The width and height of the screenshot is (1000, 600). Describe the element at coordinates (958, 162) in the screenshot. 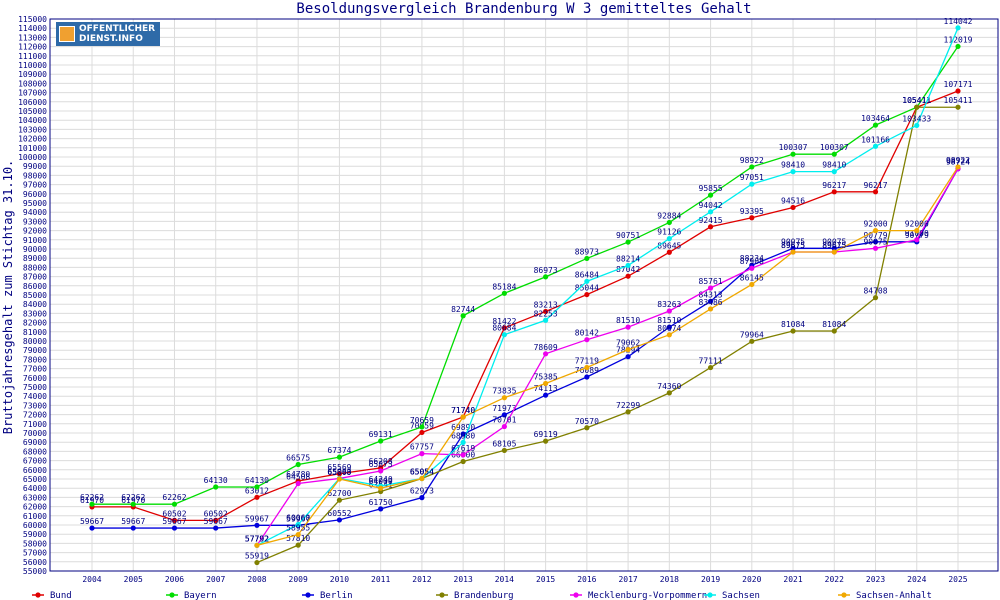

I see `data-label: 98724` at that location.